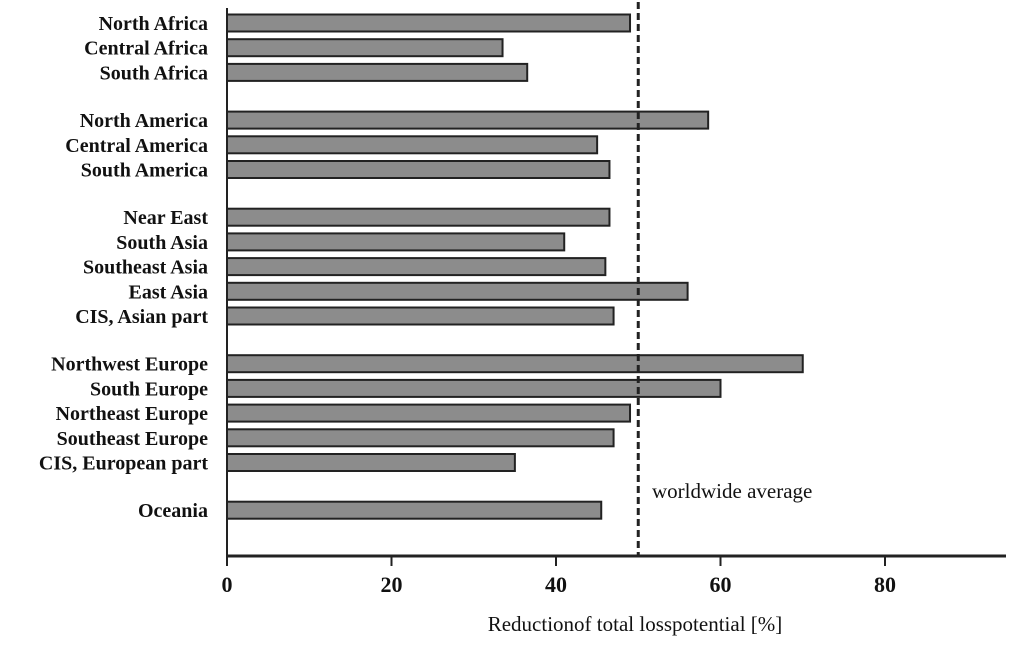 This screenshot has width=1010, height=646. I want to click on x-tick-label: 20, so click(392, 584).